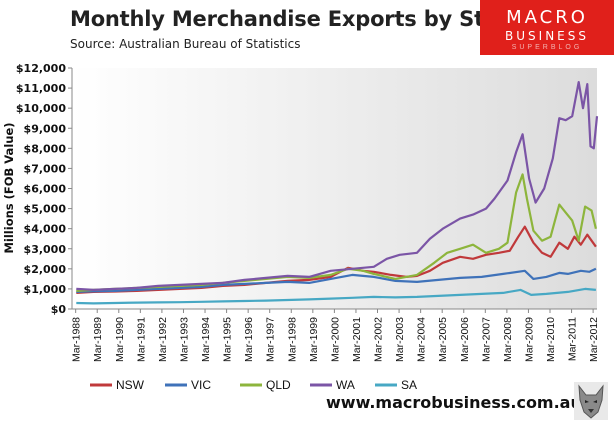  I want to click on macro-business-logo: MACRO BUSINESS SUPERBLOG, so click(547, 27).